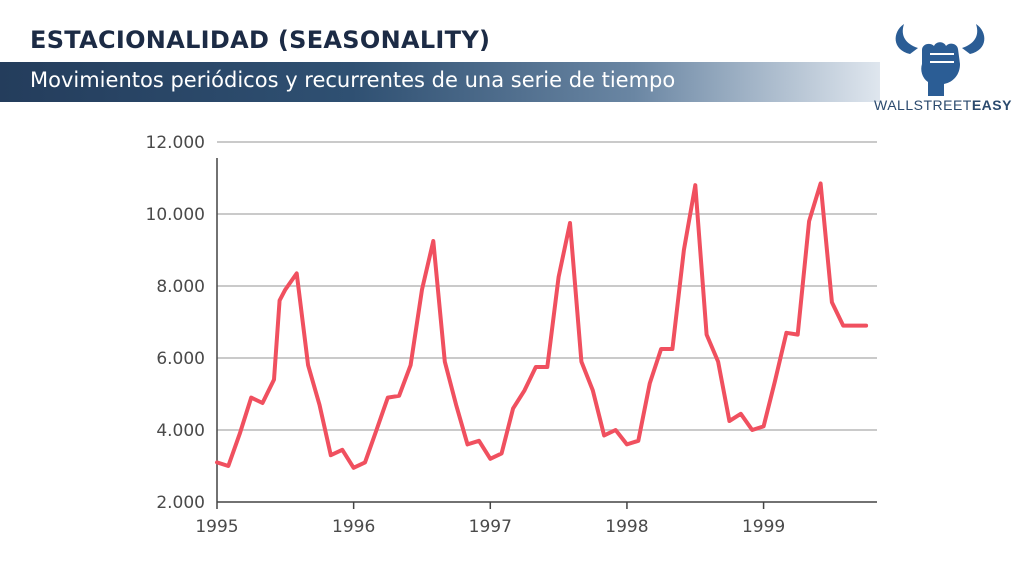  Describe the element at coordinates (626, 527) in the screenshot. I see `x-tick-label: 1998` at that location.